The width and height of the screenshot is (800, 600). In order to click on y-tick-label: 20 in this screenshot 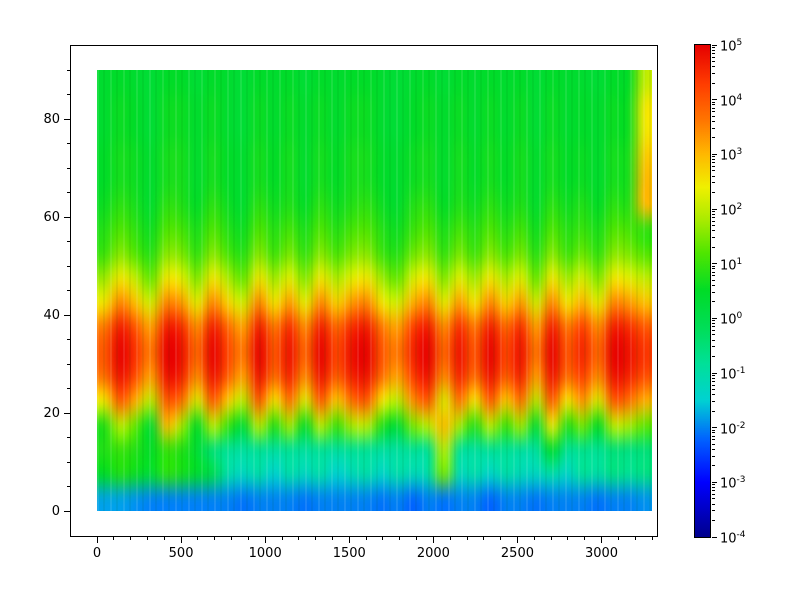, I will do `click(51, 413)`.